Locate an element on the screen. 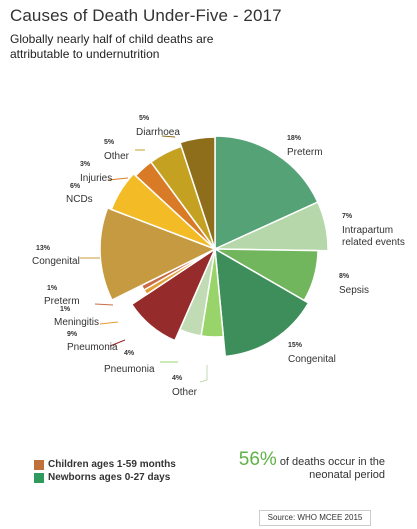 Image resolution: width=417 pixels, height=529 pixels. slice-percent-preterm-0: 18% is located at coordinates (294, 138).